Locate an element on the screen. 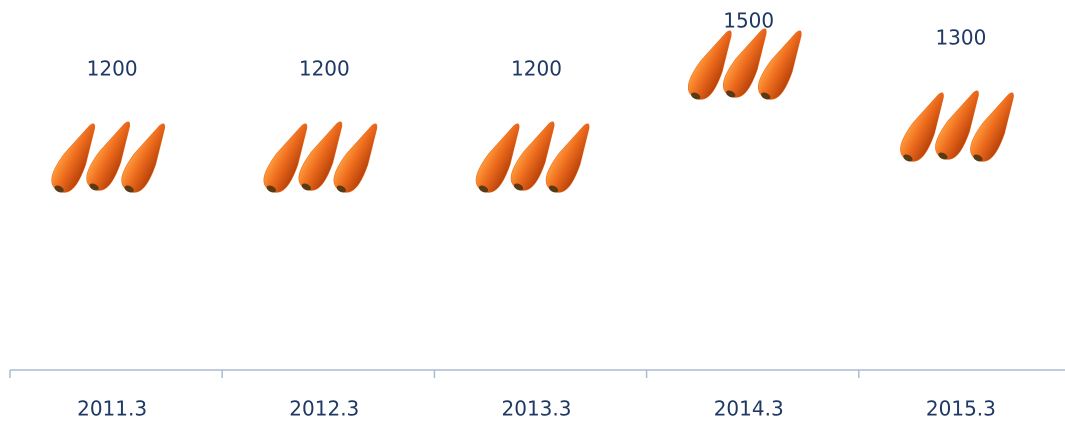 This screenshot has width=1065, height=423. x-tick-label: 2015.3 is located at coordinates (961, 409).